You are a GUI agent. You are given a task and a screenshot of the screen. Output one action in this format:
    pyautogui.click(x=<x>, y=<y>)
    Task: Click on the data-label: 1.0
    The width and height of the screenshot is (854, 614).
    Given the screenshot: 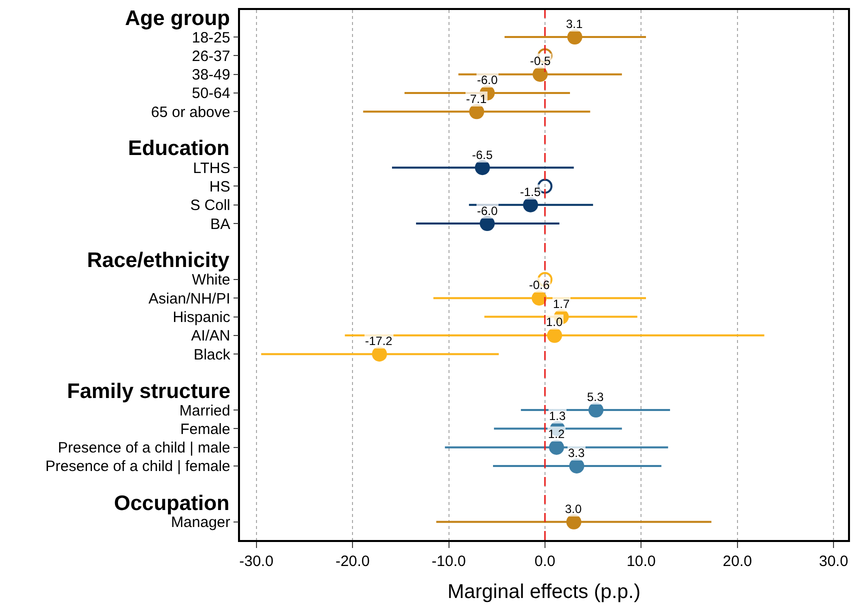 What is the action you would take?
    pyautogui.click(x=555, y=322)
    